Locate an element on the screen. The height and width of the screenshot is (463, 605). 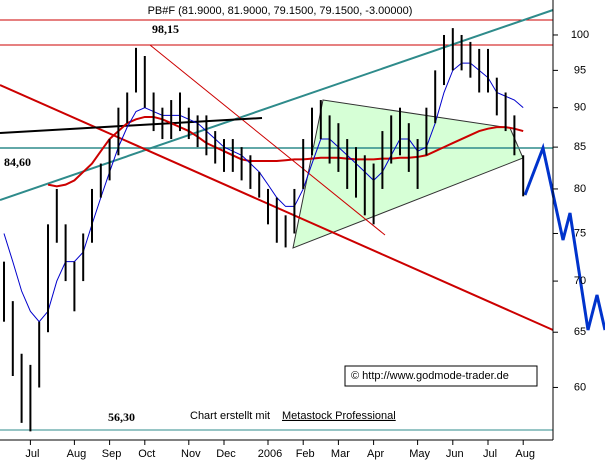
annotation: 56,30 is located at coordinates (121, 417).